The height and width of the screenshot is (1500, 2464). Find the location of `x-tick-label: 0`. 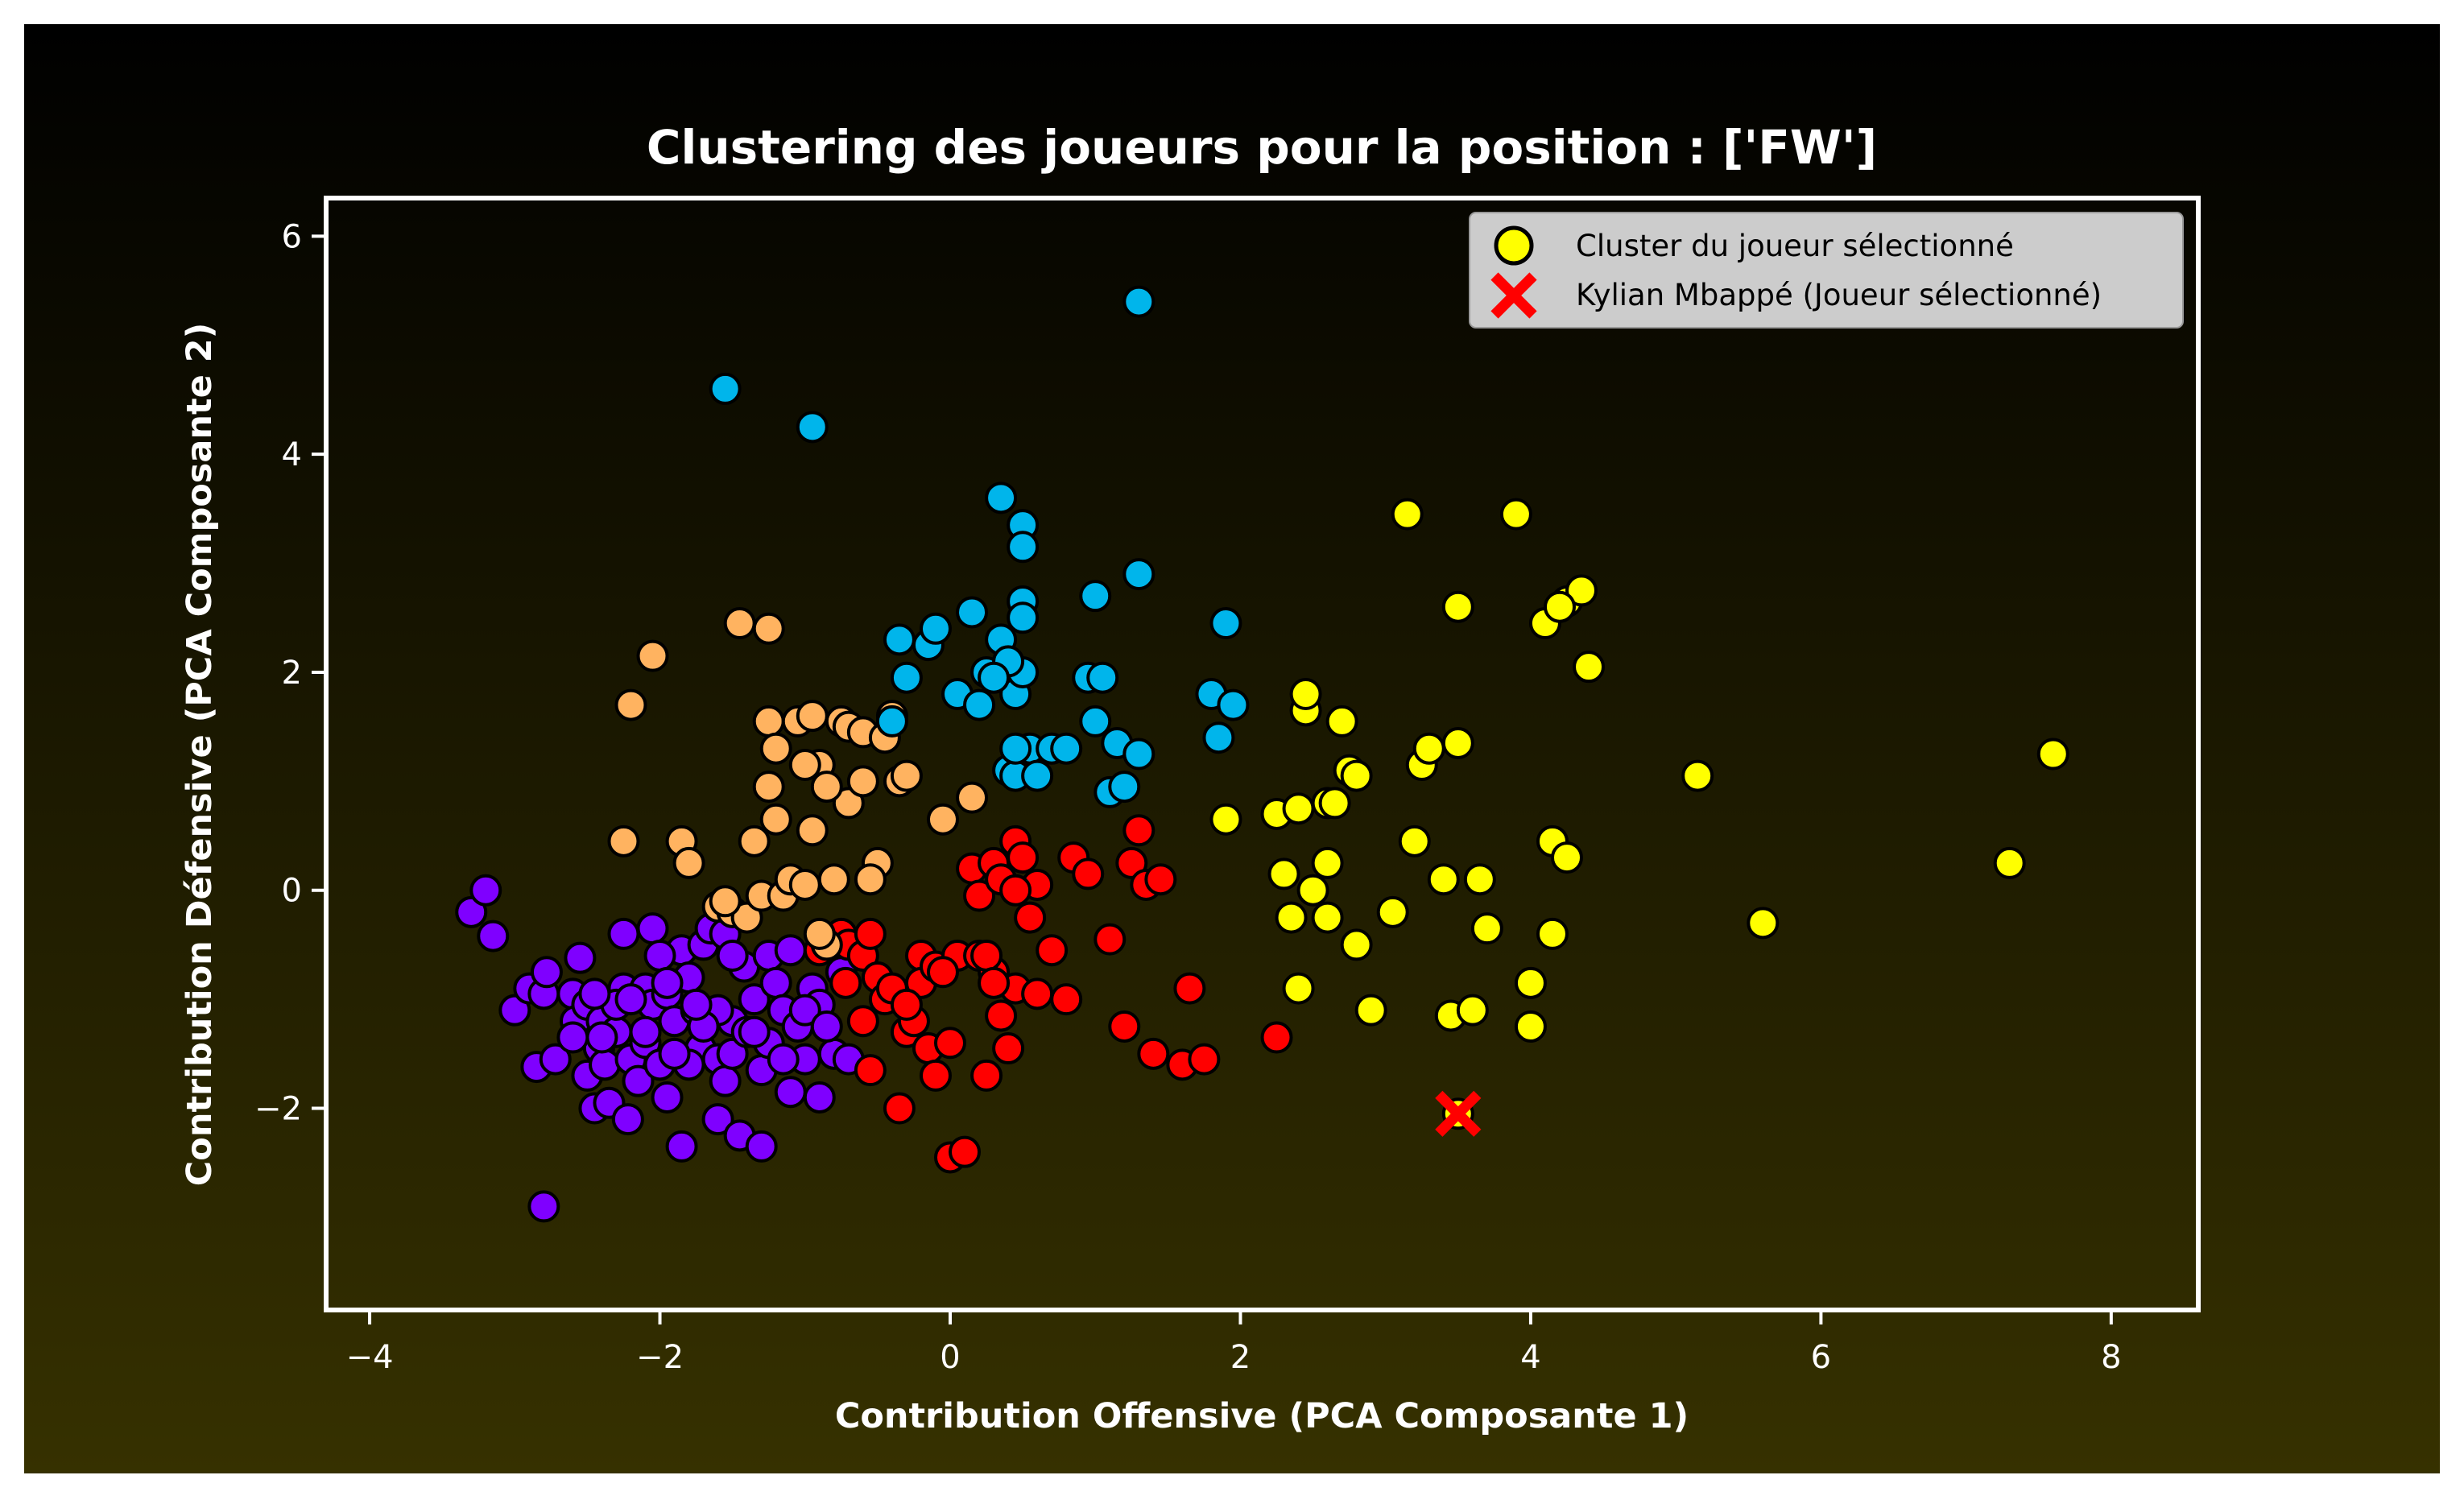

x-tick-label: 0 is located at coordinates (950, 1358).